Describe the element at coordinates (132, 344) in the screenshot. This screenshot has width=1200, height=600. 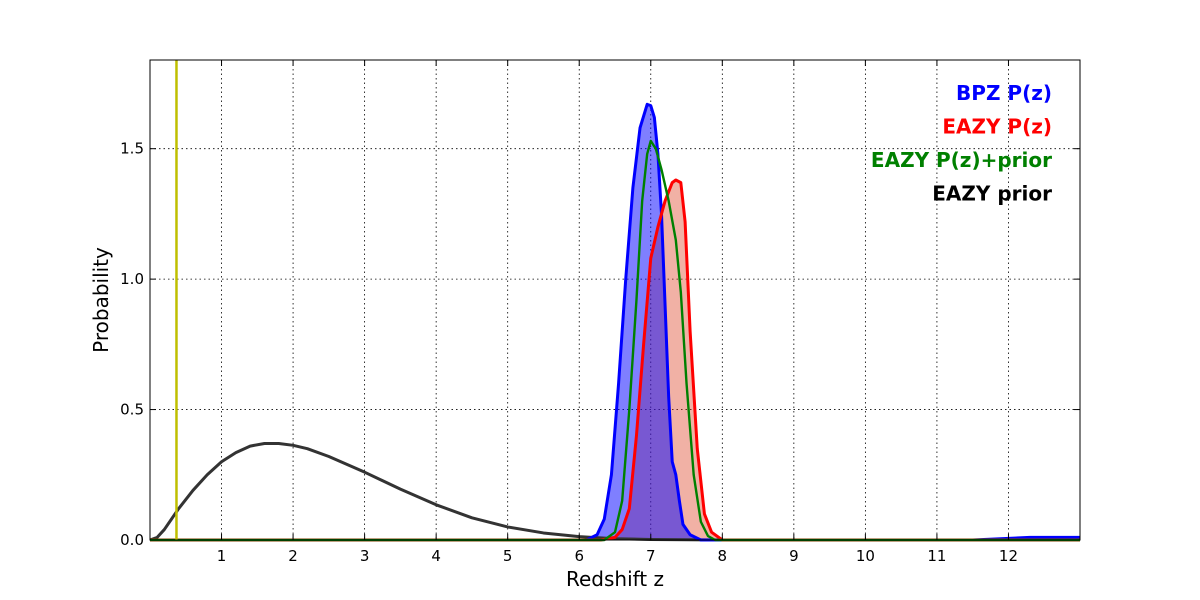
I see `y-tick-labels: 0.0 0.5 1.0 1.5` at that location.